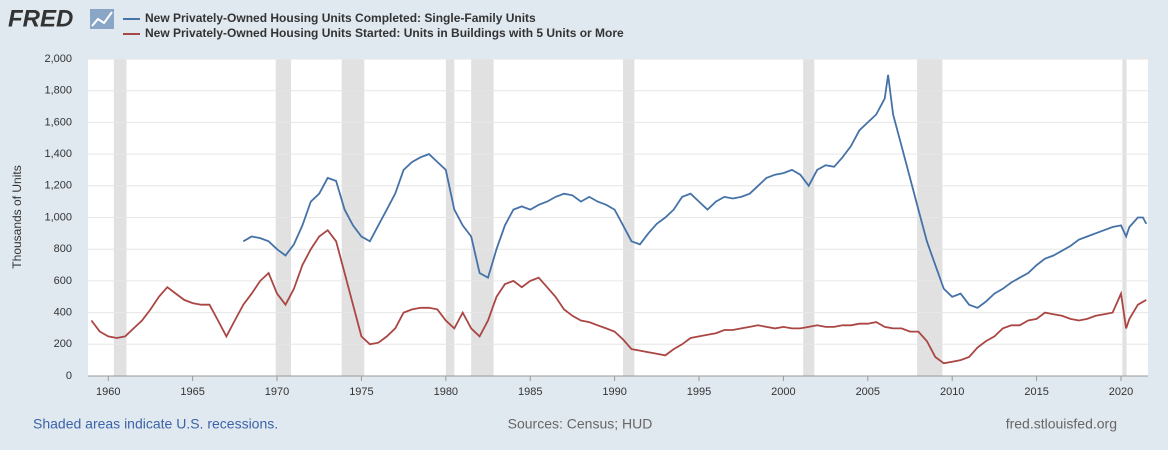  Describe the element at coordinates (952, 392) in the screenshot. I see `x-tick-label: 2010` at that location.